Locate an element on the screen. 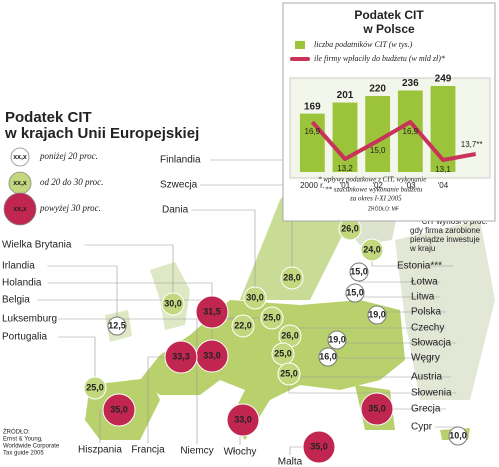  country-value: 10,0 is located at coordinates (458, 435).